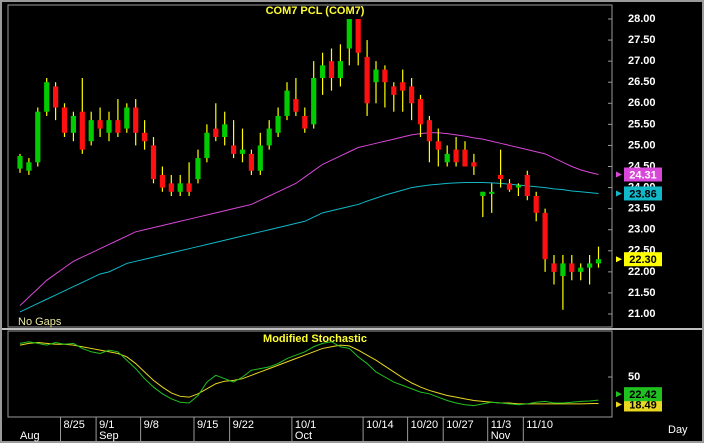  Describe the element at coordinates (642, 230) in the screenshot. I see `y-tick-label: 23.00` at that location.